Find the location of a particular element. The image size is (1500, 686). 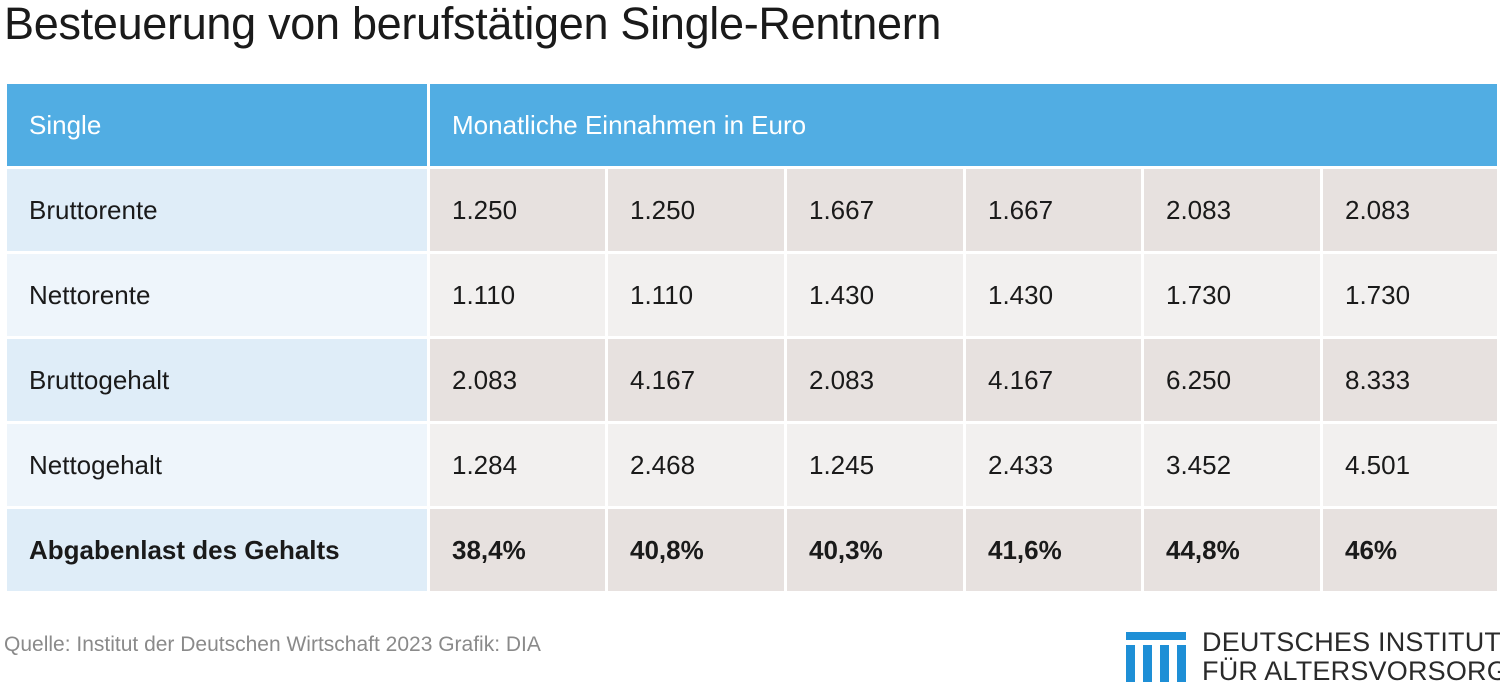

table-cell: 6.250 is located at coordinates (1232, 380).